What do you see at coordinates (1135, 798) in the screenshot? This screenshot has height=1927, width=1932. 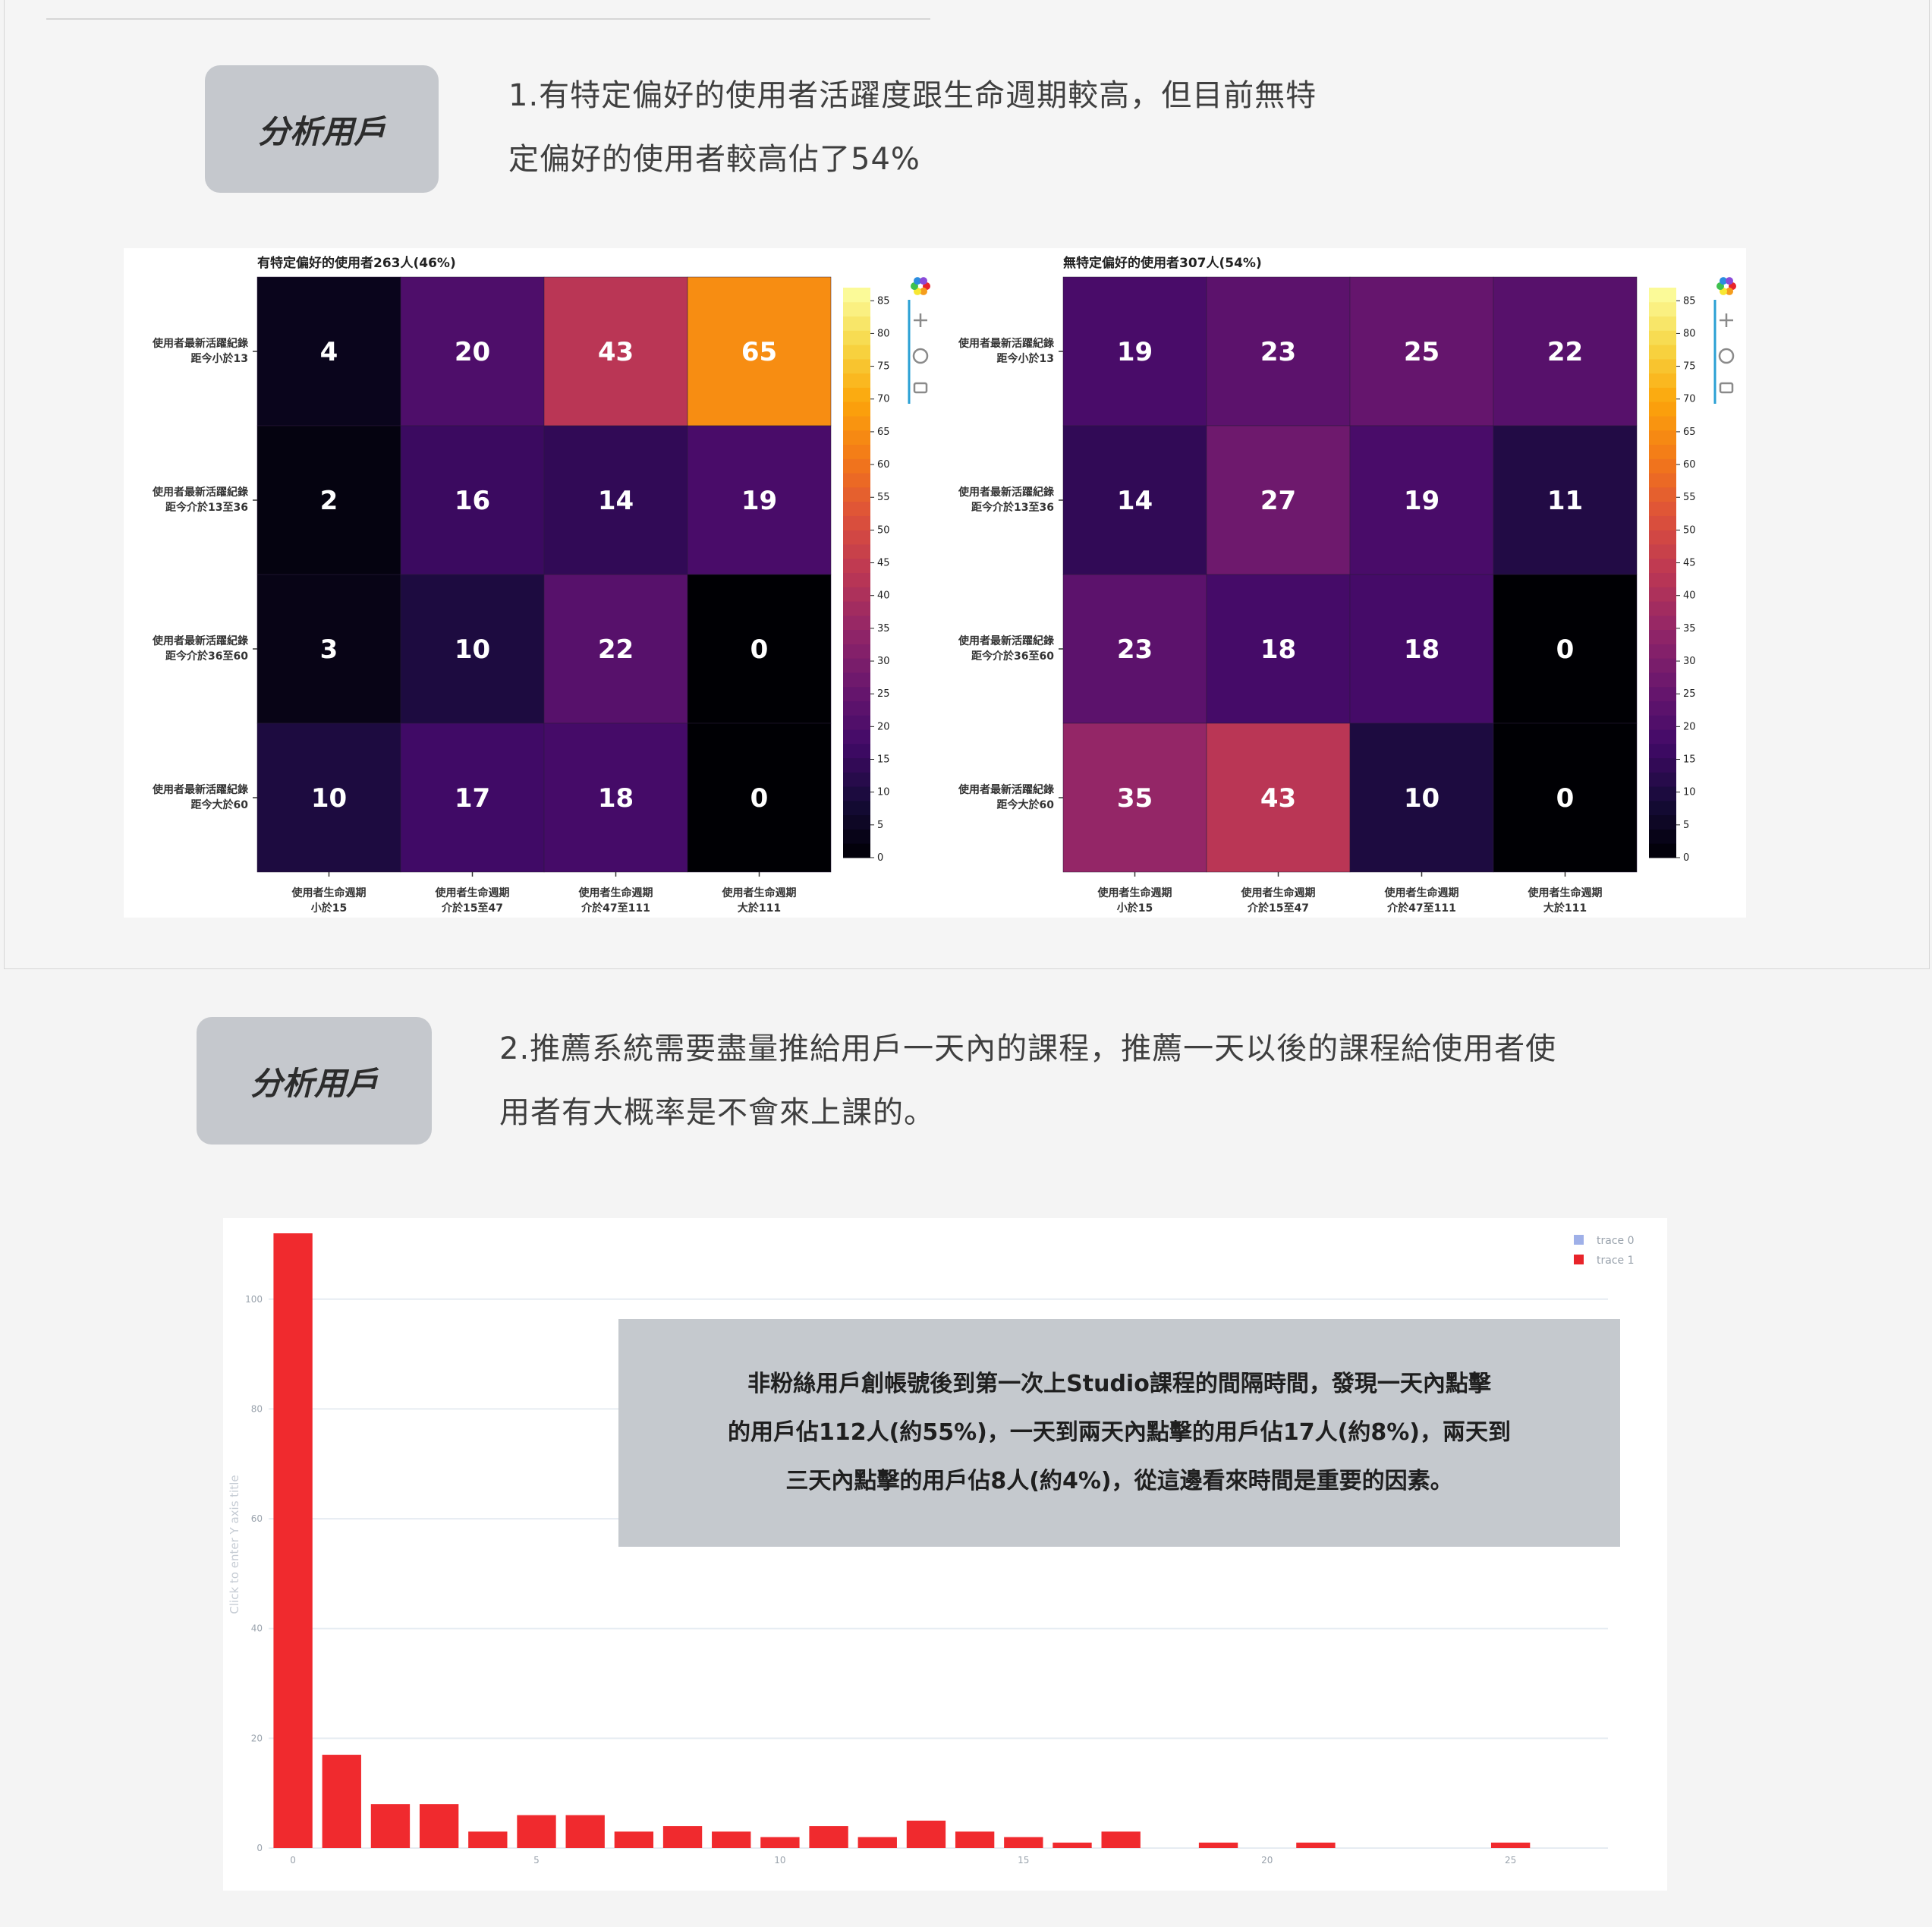 I see `heatmap-cell-value: 35` at bounding box center [1135, 798].